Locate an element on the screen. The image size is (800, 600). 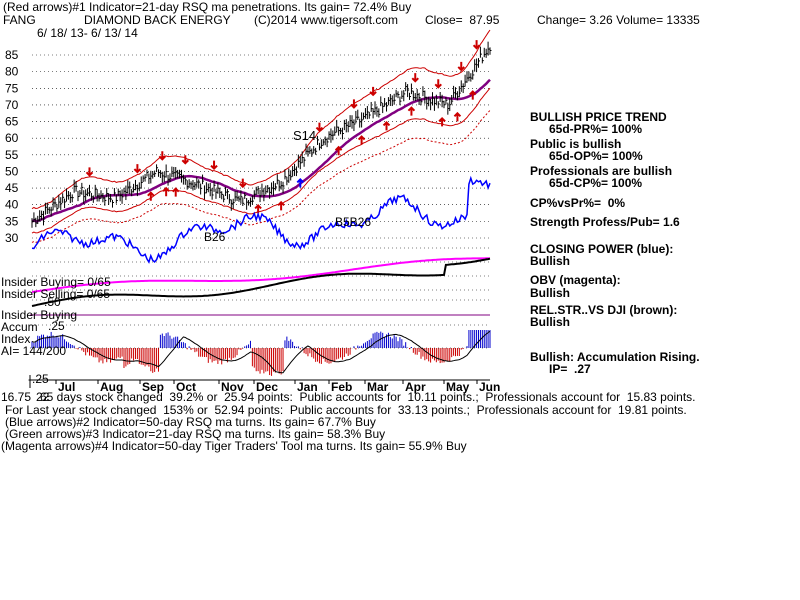
pr-value: 65d-PR%= 100% is located at coordinates (596, 129).